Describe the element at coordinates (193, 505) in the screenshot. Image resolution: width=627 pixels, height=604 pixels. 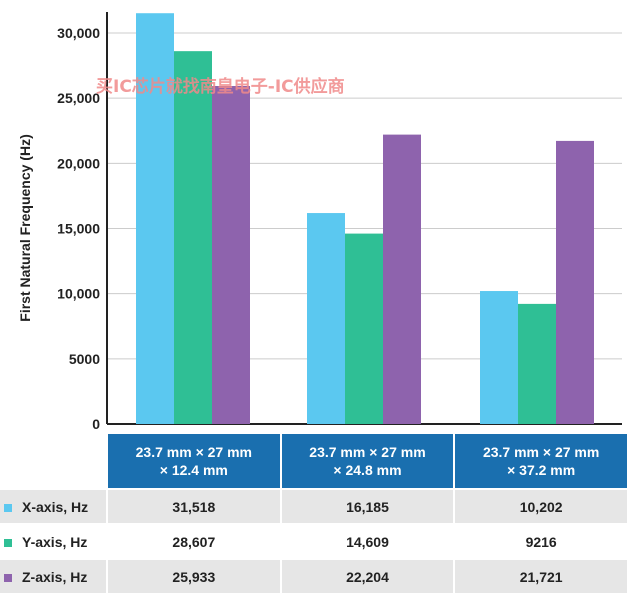
I see `data-label: 31,518` at that location.